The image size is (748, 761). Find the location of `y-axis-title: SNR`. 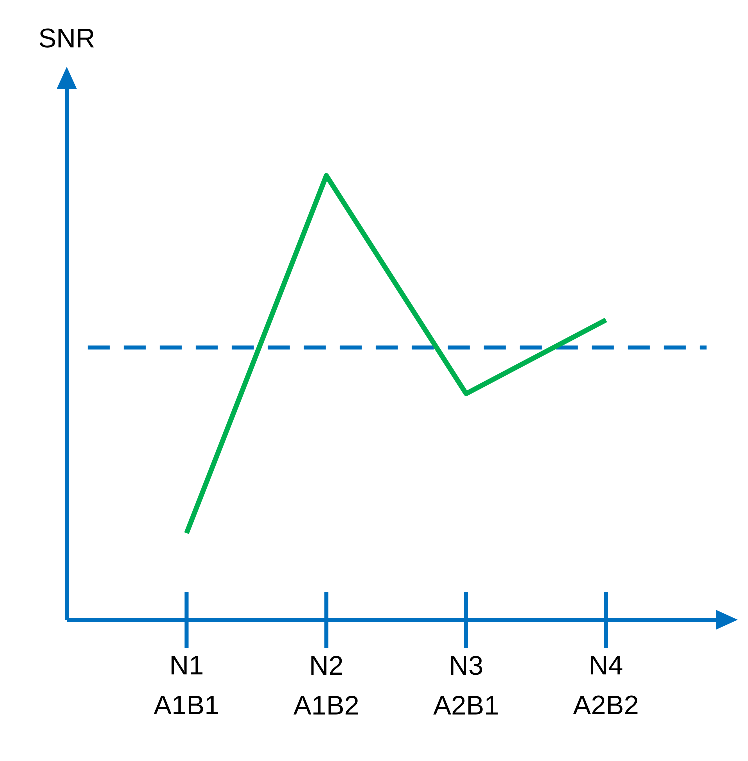

y-axis-title: SNR is located at coordinates (67, 38).